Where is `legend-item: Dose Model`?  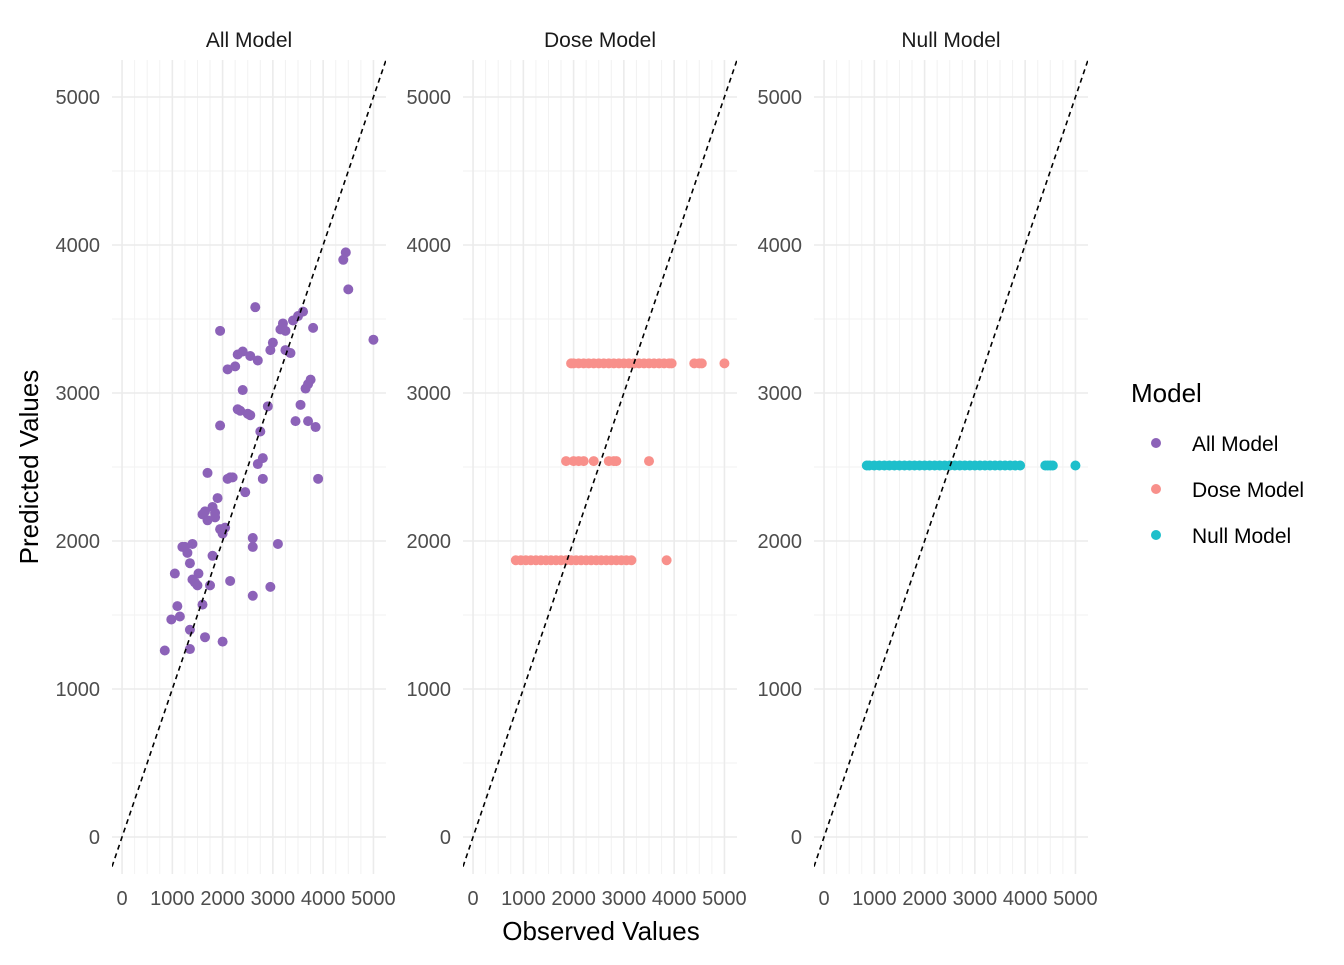 legend-item: Dose Model is located at coordinates (1227, 490).